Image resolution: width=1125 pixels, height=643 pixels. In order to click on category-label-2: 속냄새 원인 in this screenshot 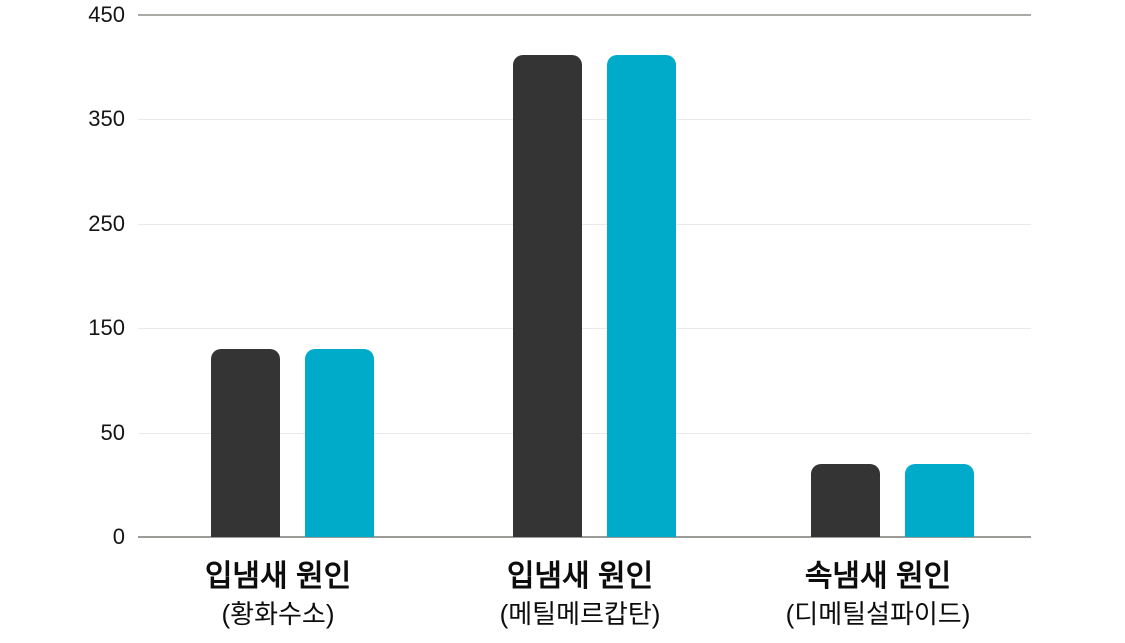, I will do `click(878, 576)`.